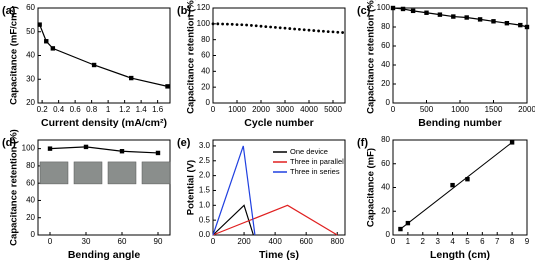 Image resolution: width=535 pixels, height=268 pixels. I want to click on x-tick-label: 60, so click(122, 241).